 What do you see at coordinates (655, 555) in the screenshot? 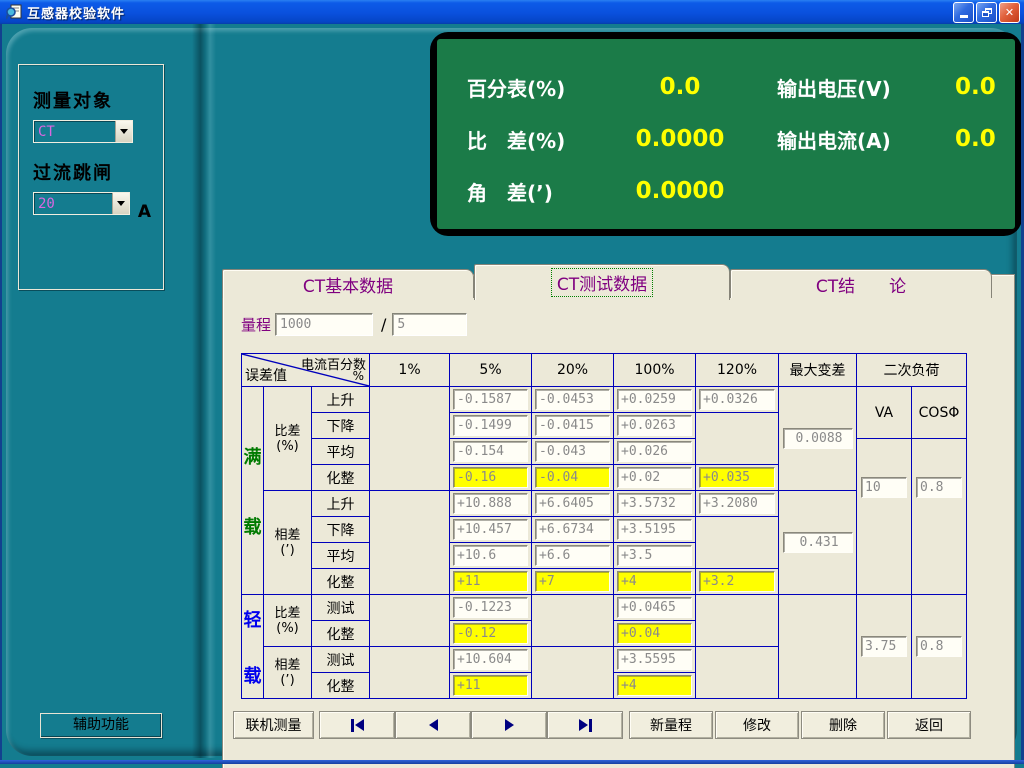
I see `value-field: +3.5` at bounding box center [655, 555].